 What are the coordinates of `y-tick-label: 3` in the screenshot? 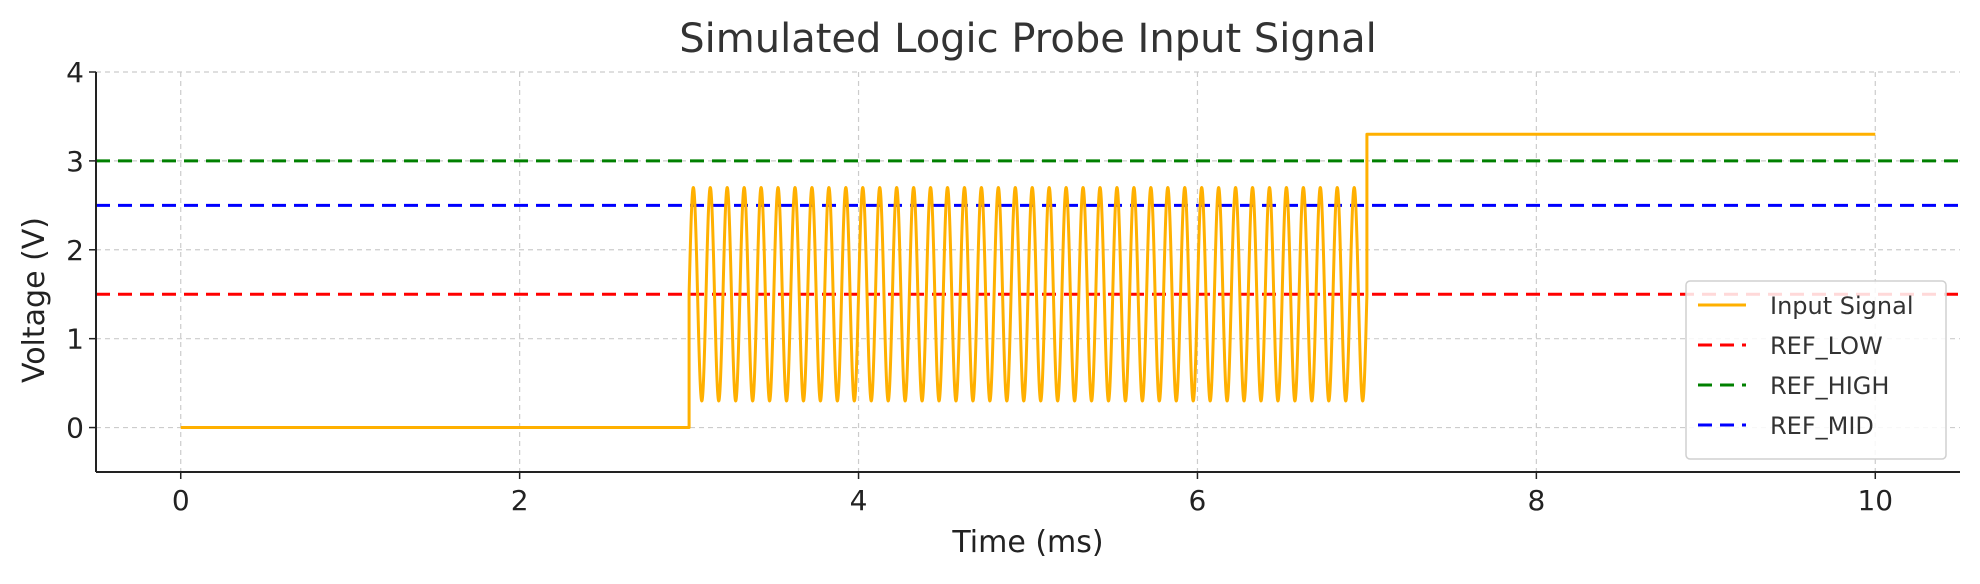 It's located at (75, 161).